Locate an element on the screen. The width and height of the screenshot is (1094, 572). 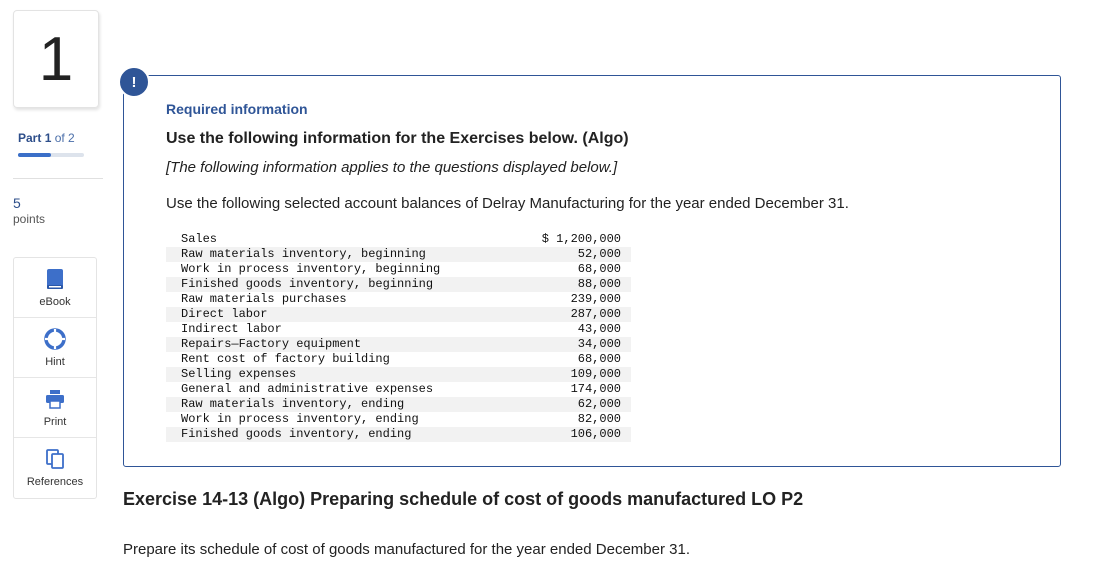
table-row: Raw materials inventory, beginning 52,000 is located at coordinates (398, 254).